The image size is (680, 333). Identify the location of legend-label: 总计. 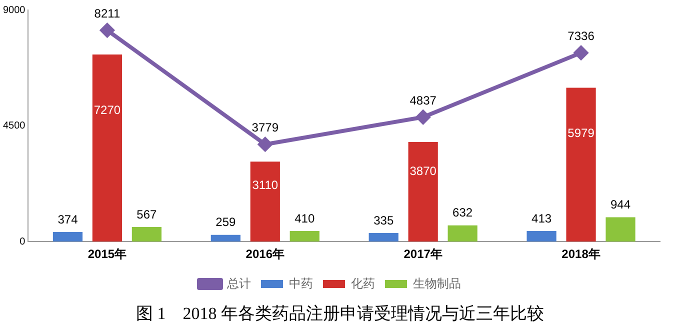
(238, 283).